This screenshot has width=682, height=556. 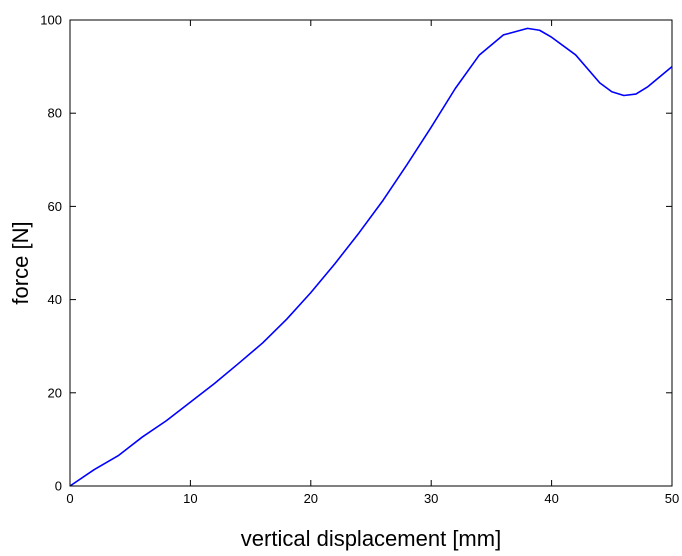 What do you see at coordinates (20, 262) in the screenshot?
I see `y-axis-title: force [N]` at bounding box center [20, 262].